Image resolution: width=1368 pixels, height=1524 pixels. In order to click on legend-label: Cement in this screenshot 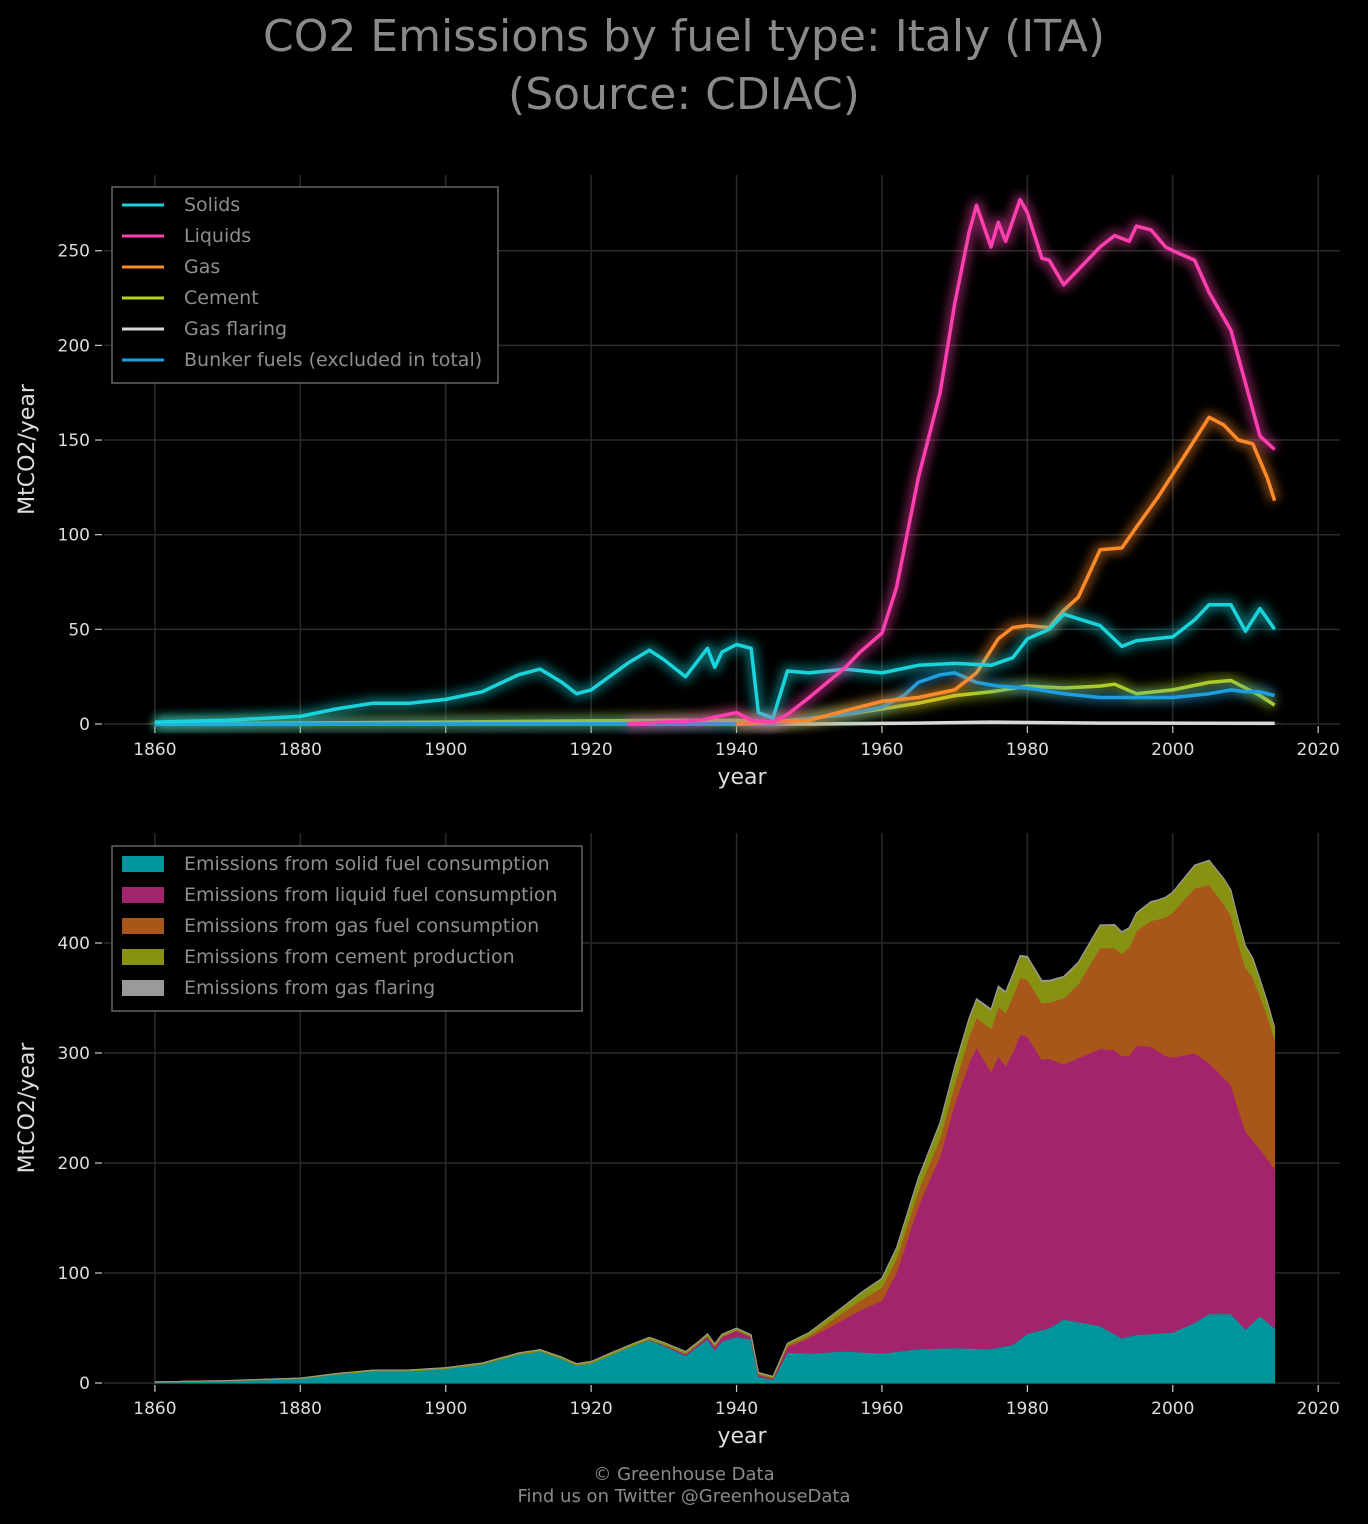, I will do `click(221, 298)`.